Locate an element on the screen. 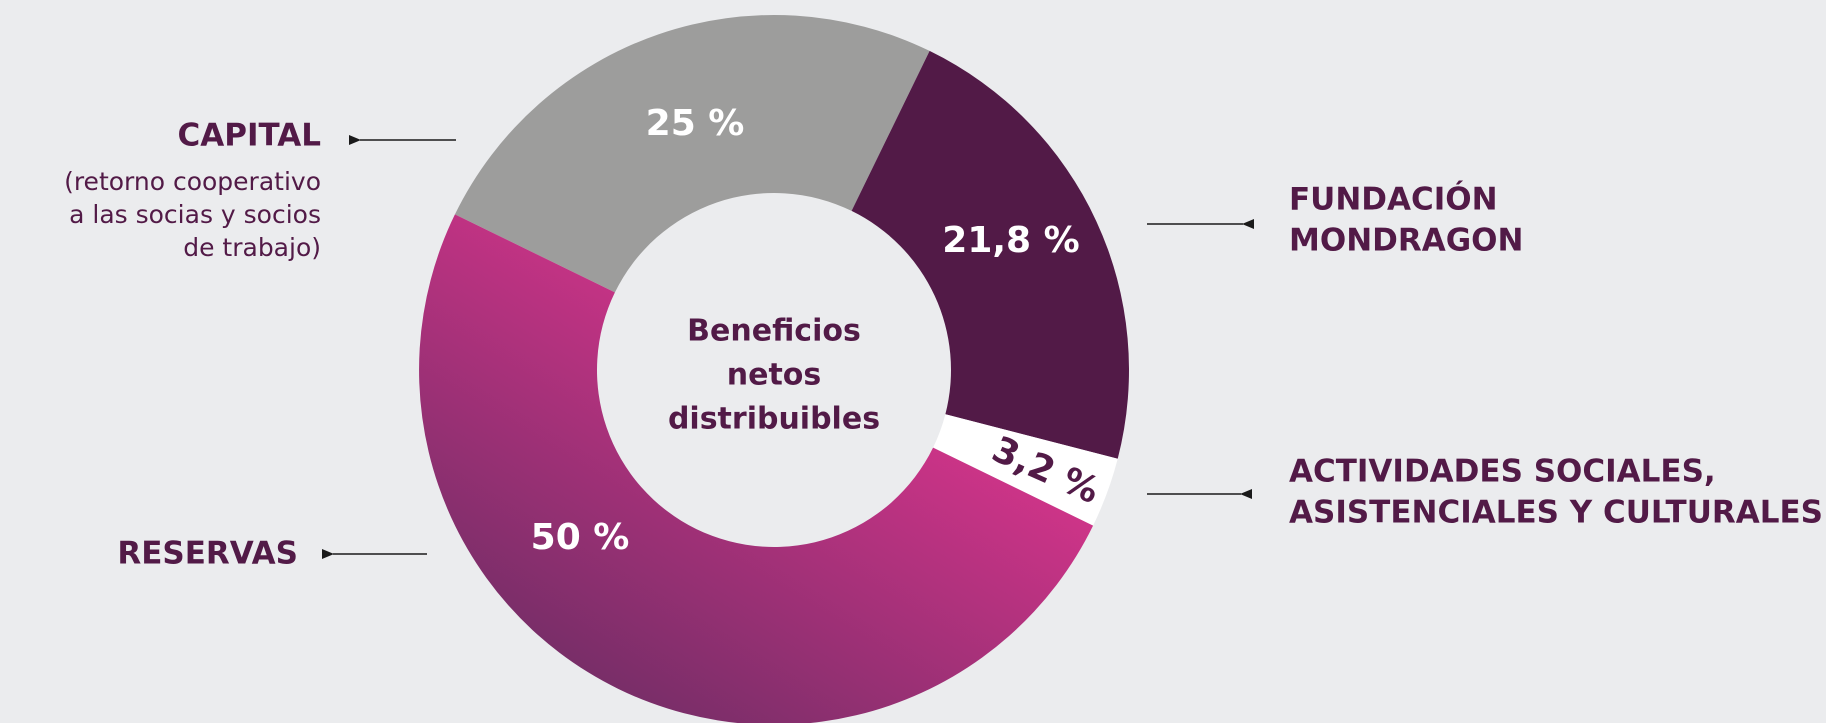  value-label: 50 % is located at coordinates (580, 537).